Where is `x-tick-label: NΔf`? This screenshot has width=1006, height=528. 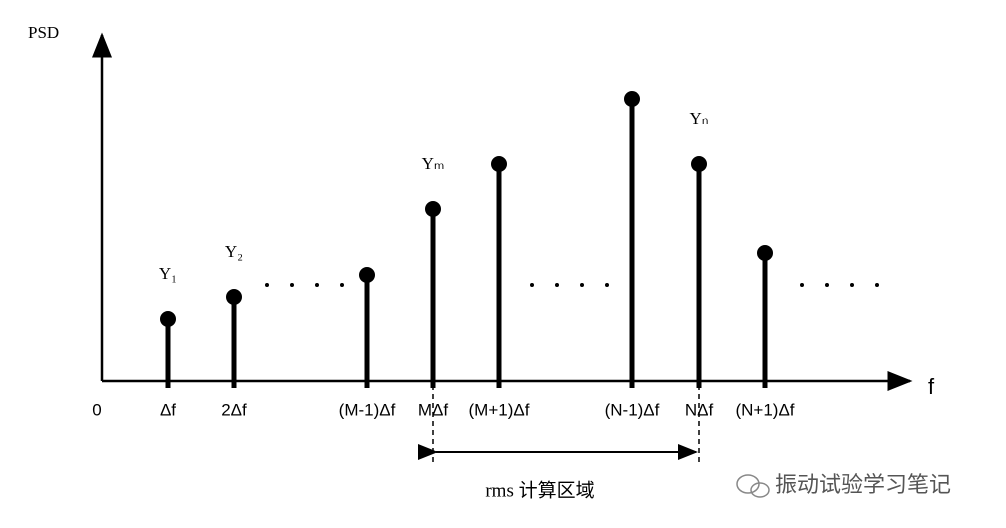
x-tick-label: NΔf is located at coordinates (699, 409).